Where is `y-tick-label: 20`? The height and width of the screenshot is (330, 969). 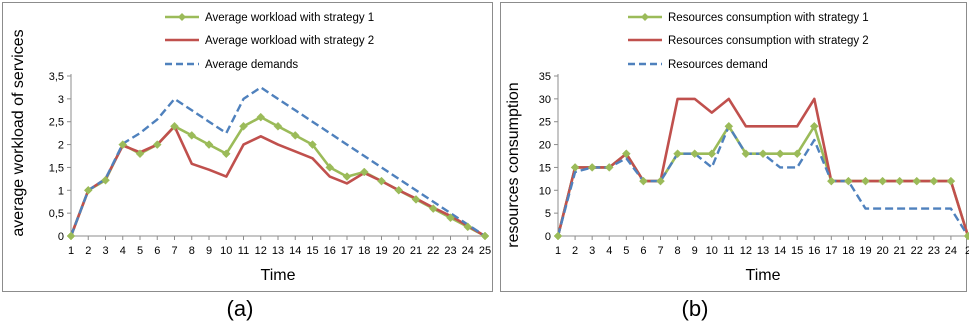
y-tick-label: 20 is located at coordinates (545, 146).